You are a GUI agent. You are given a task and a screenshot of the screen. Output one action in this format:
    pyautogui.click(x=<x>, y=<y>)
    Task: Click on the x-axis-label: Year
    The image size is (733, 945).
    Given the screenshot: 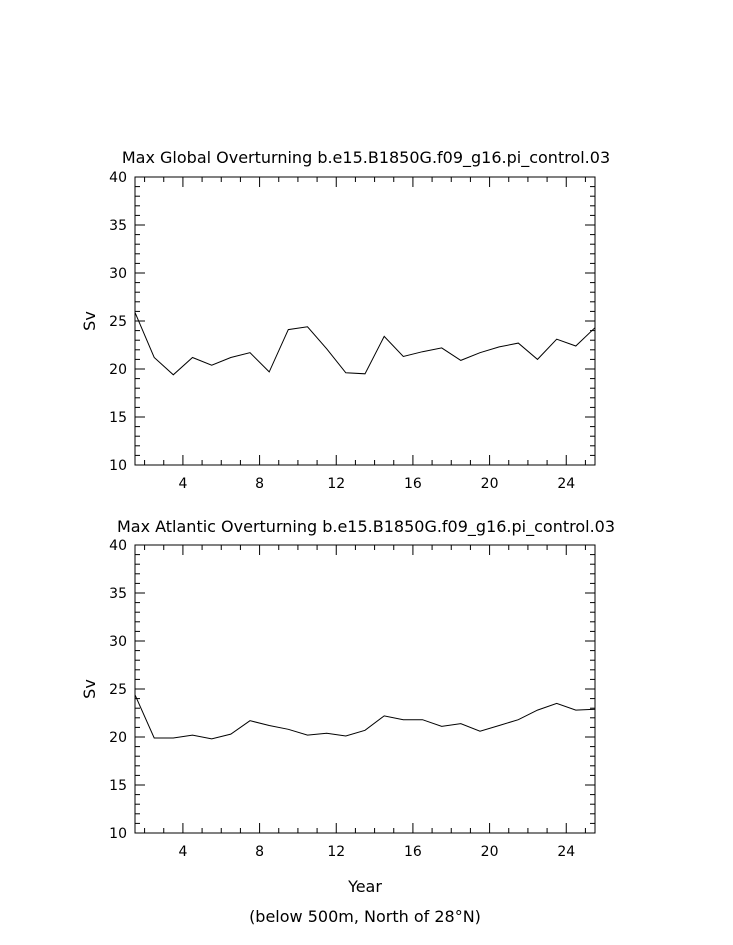 What is the action you would take?
    pyautogui.click(x=364, y=886)
    